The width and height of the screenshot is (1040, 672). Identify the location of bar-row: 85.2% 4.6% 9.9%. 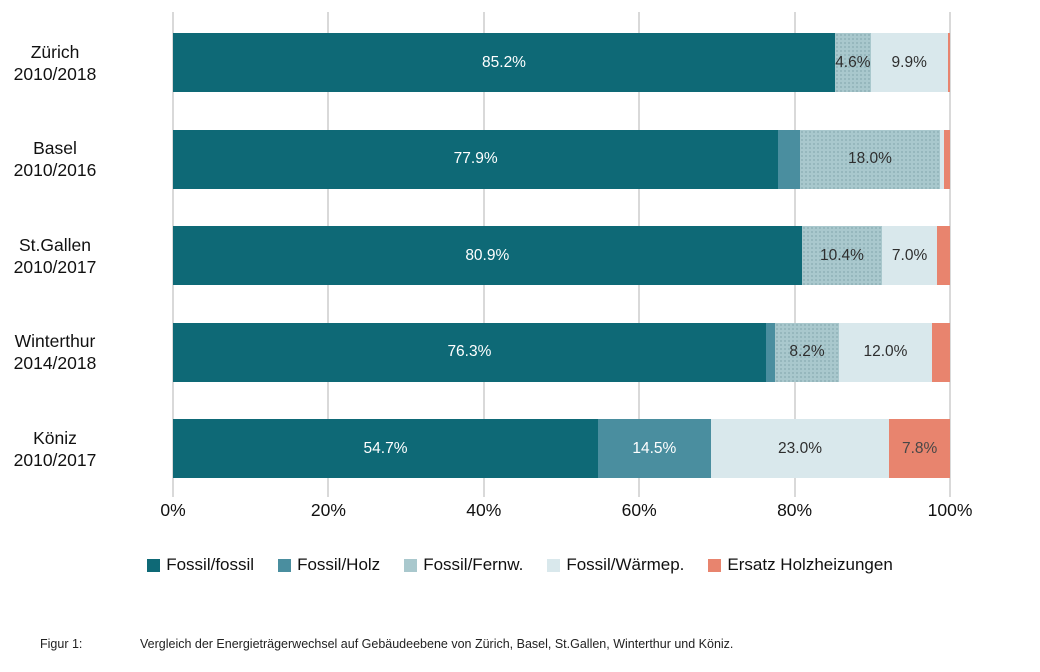
(561, 62).